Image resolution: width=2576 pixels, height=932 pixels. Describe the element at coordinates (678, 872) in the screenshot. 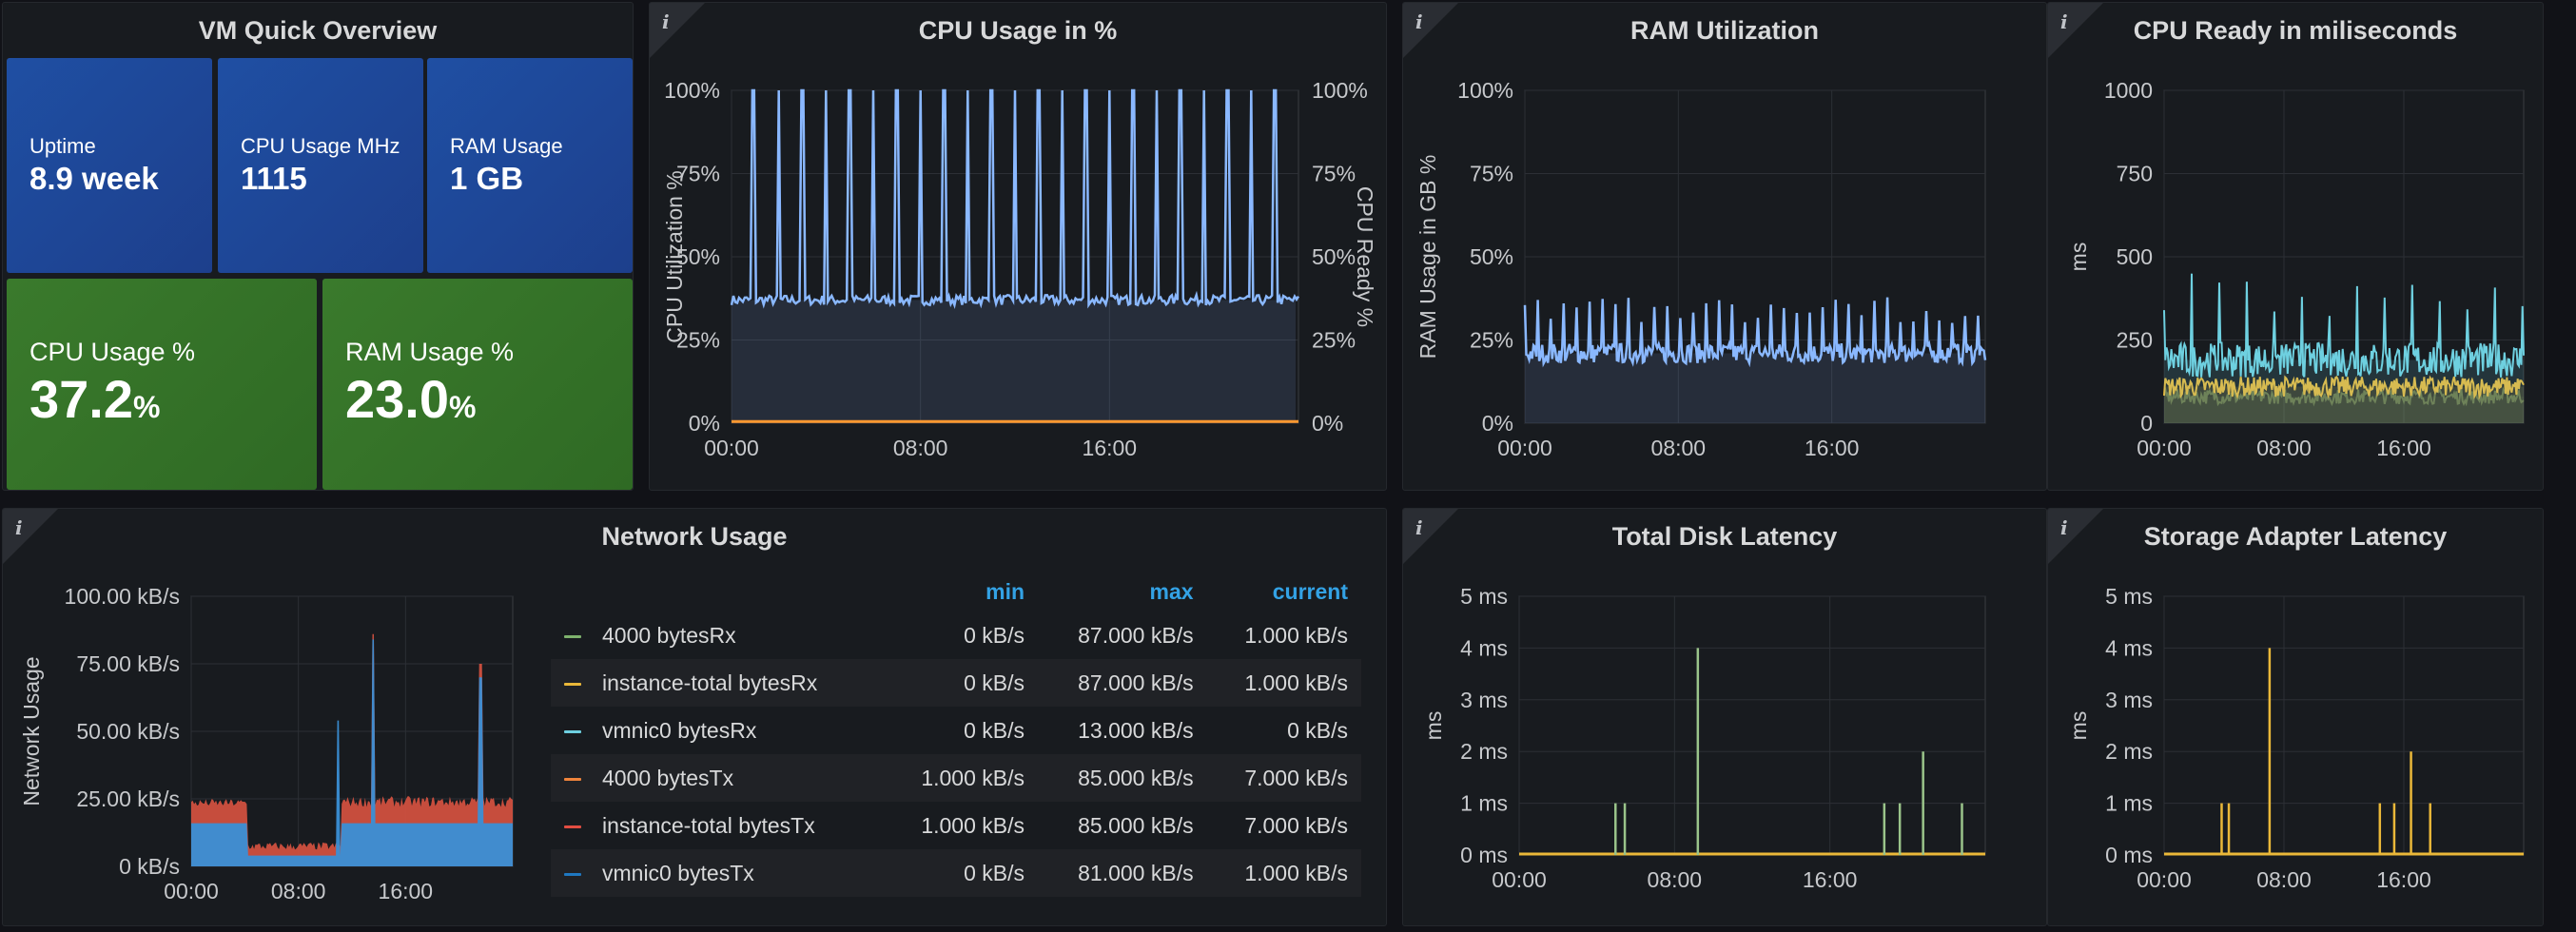

I see `legend-series-name: vmnic0 bytesTx` at that location.